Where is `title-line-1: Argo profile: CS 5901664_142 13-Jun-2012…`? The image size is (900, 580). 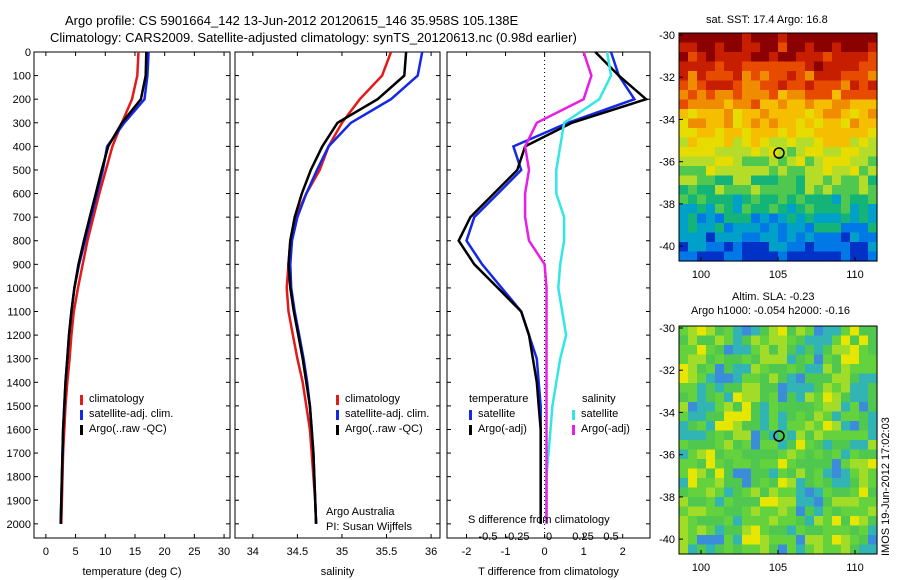 title-line-1: Argo profile: CS 5901664_142 13-Jun-2012… is located at coordinates (292, 20).